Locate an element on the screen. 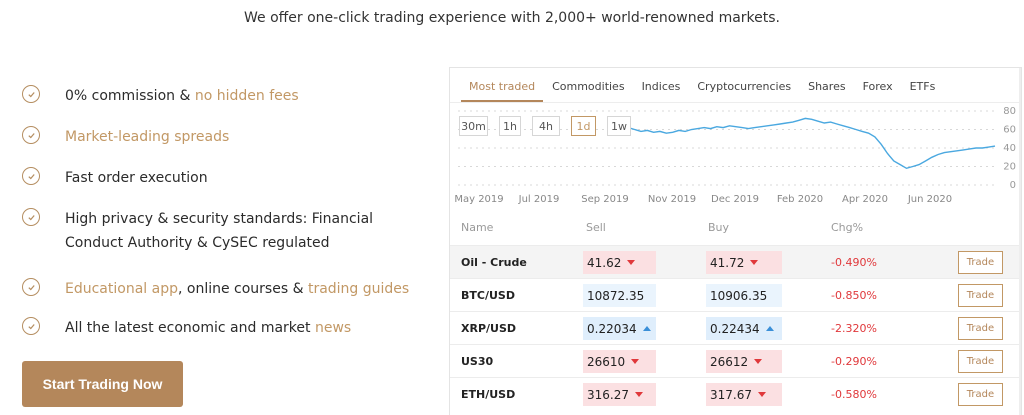 Image resolution: width=1024 pixels, height=415 pixels. buy-price-value: 10906.35 is located at coordinates (739, 295).